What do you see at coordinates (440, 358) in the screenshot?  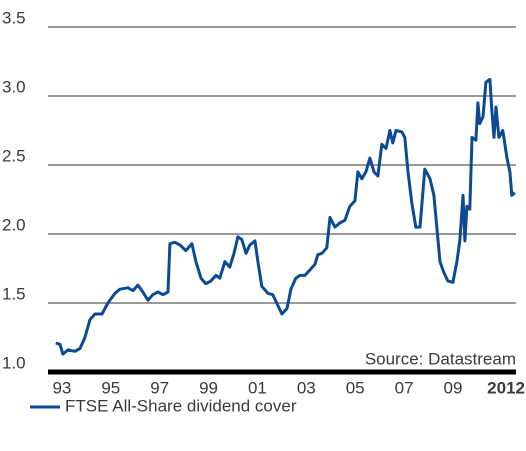 I see `source-note: Source: Datastream` at bounding box center [440, 358].